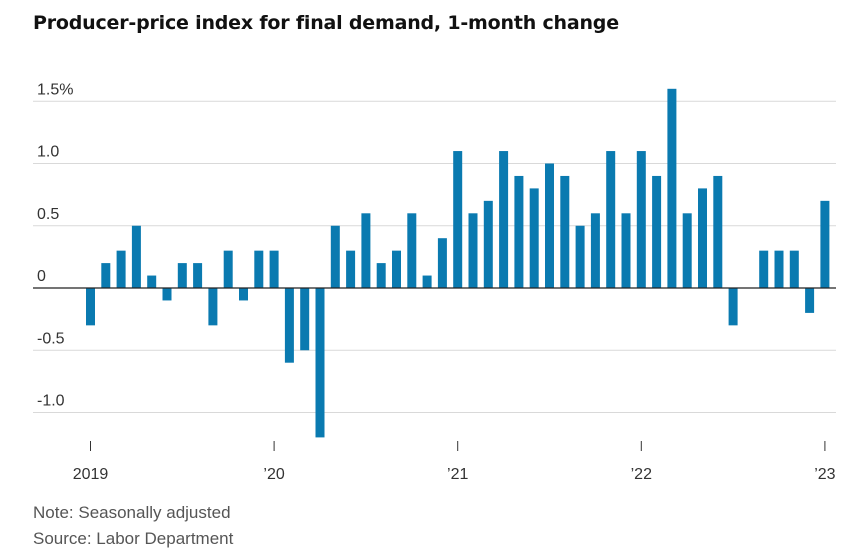 This screenshot has height=559, width=867. What do you see at coordinates (91, 474) in the screenshot?
I see `x-tick-label: 2019` at bounding box center [91, 474].